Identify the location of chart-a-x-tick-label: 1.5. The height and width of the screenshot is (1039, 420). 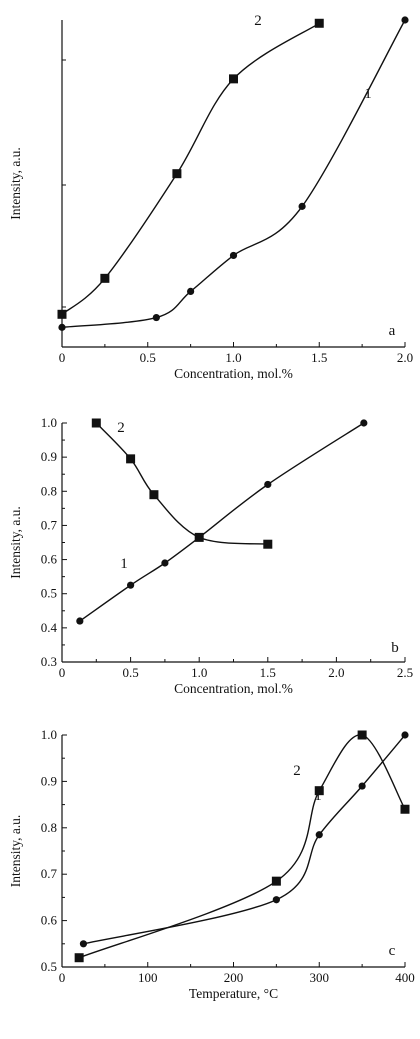
(319, 357).